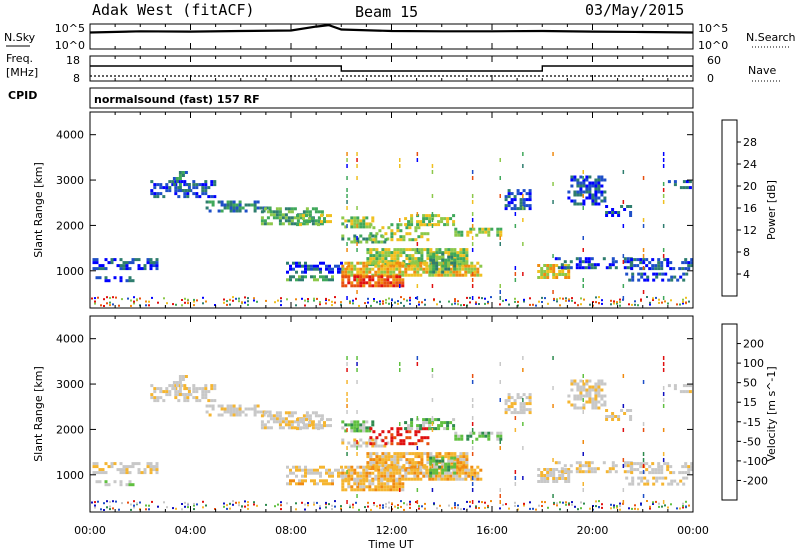 This screenshot has width=800, height=554. Describe the element at coordinates (713, 28) in the screenshot. I see `noise-right-tick-top: 10^5` at that location.